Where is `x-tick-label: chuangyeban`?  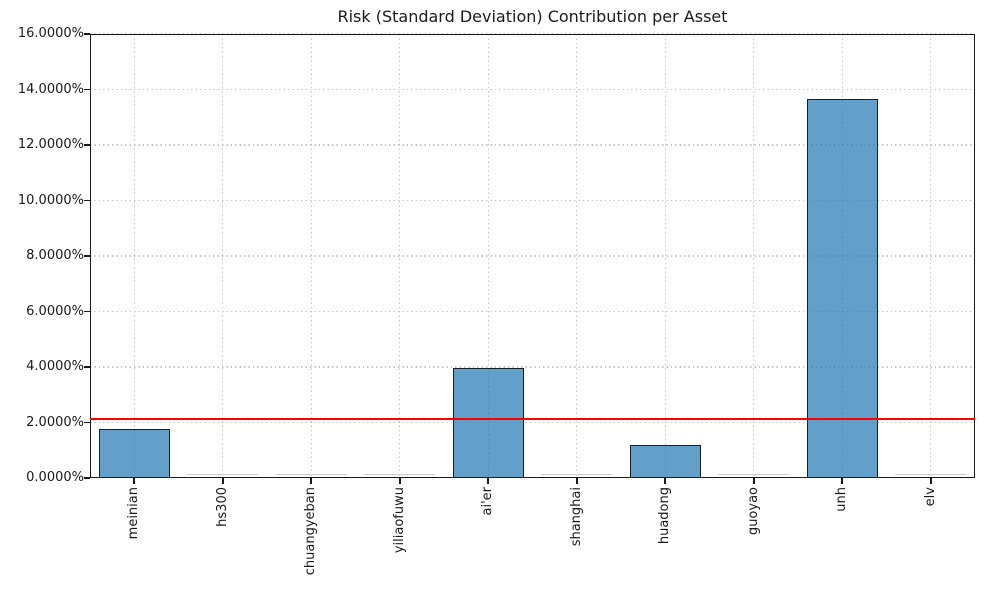 x-tick-label: chuangyeban is located at coordinates (311, 531).